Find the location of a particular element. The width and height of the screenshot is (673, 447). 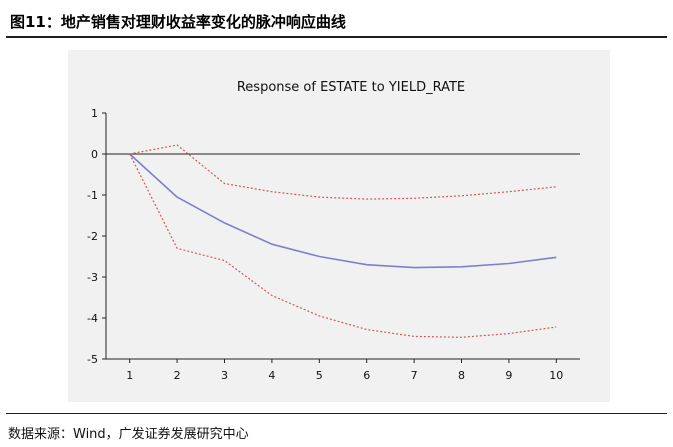

y-tick-label: 0 is located at coordinates (94, 154).